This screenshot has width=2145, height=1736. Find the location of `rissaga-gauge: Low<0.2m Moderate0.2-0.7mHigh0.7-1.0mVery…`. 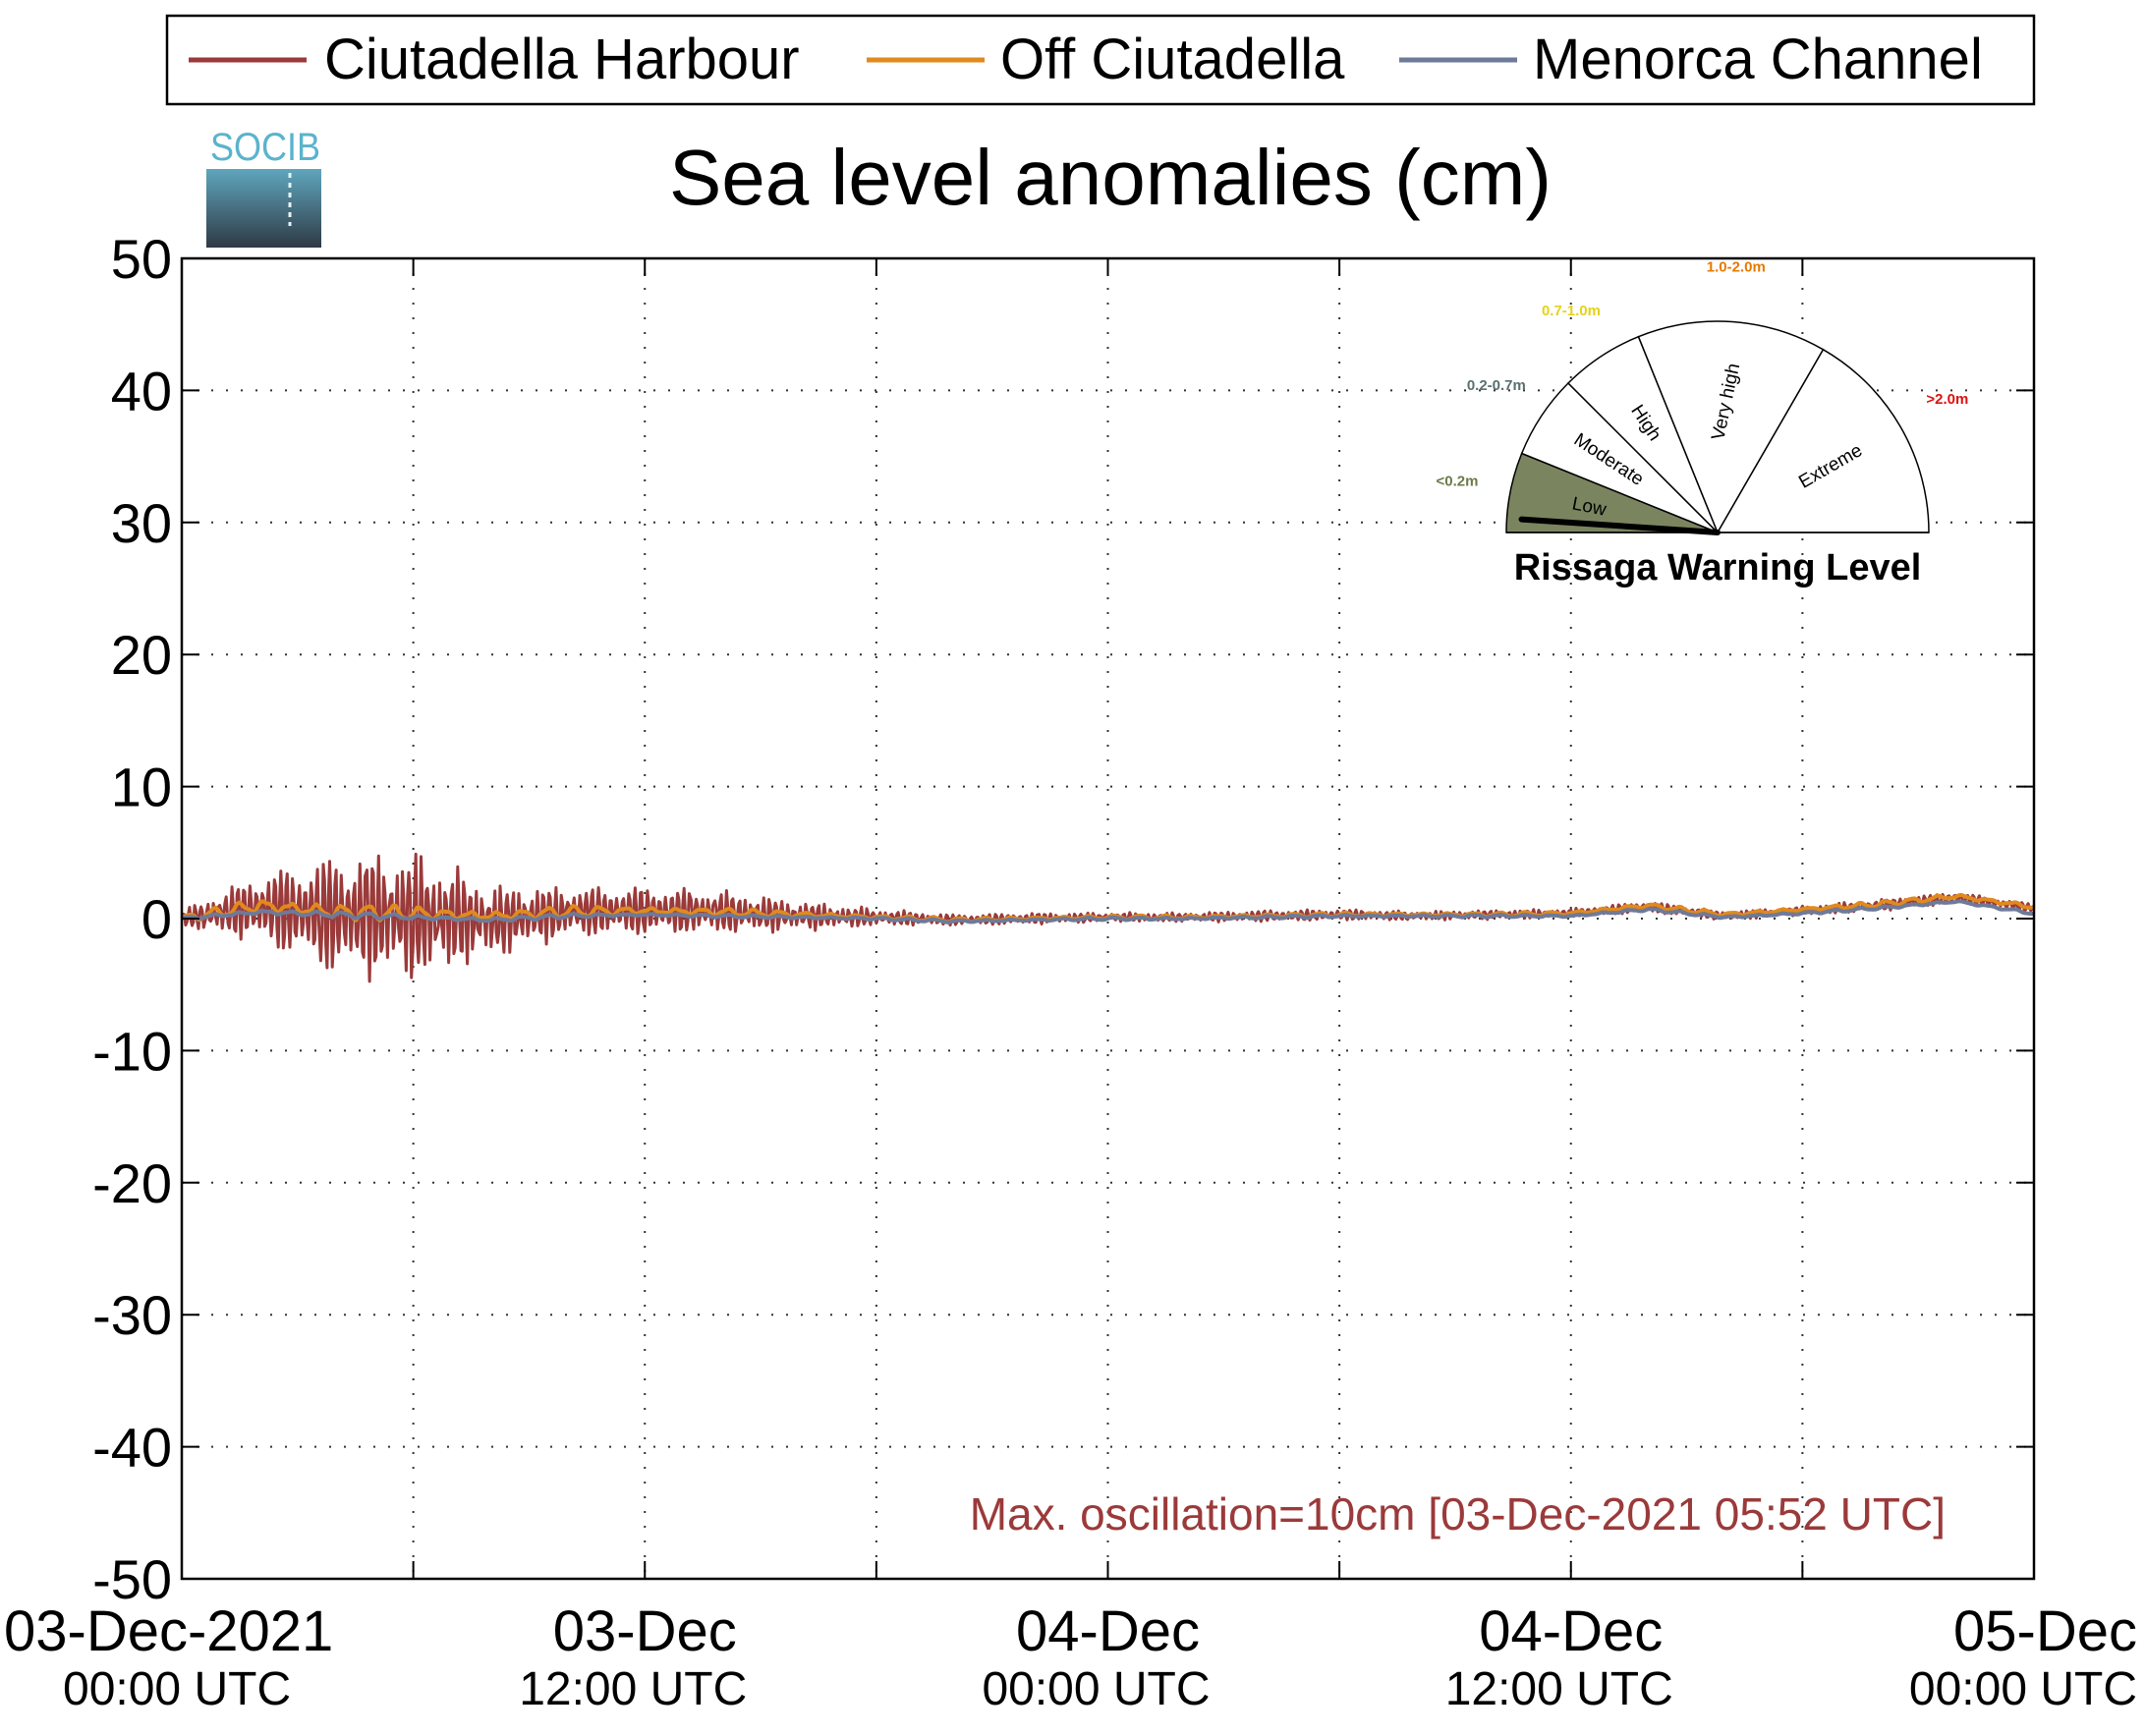

rissaga-gauge: Low<0.2m Moderate0.2-0.7mHigh0.7-1.0mVery… is located at coordinates (1702, 397).